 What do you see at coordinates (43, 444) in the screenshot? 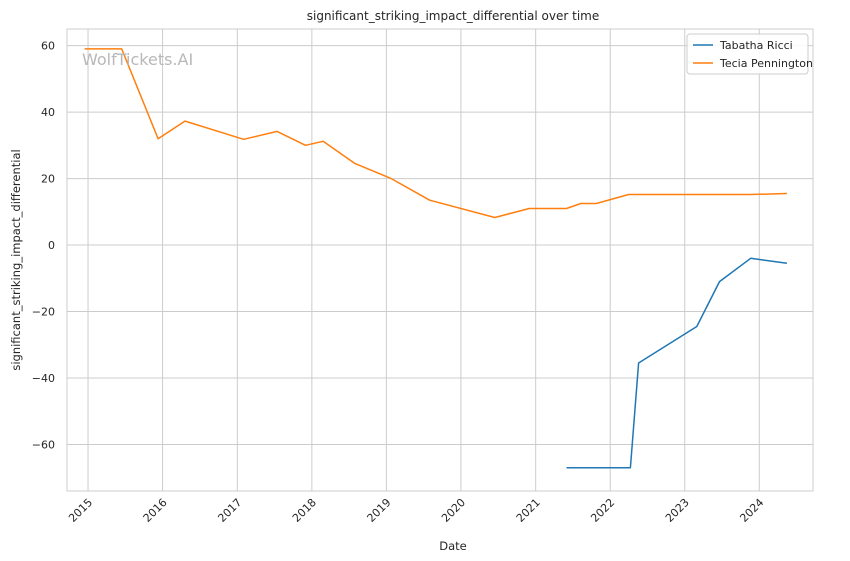
I see `y-tick-label: −60` at bounding box center [43, 444].